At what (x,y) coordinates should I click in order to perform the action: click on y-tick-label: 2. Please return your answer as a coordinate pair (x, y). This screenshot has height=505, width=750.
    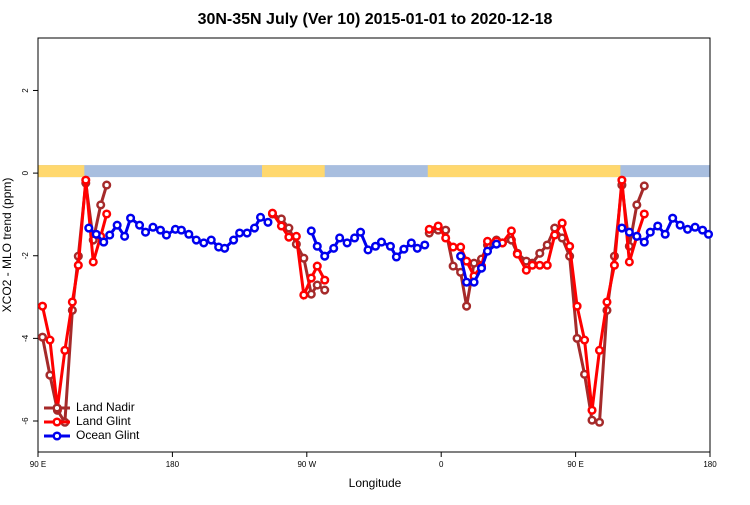
    Looking at the image, I should click on (25, 90).